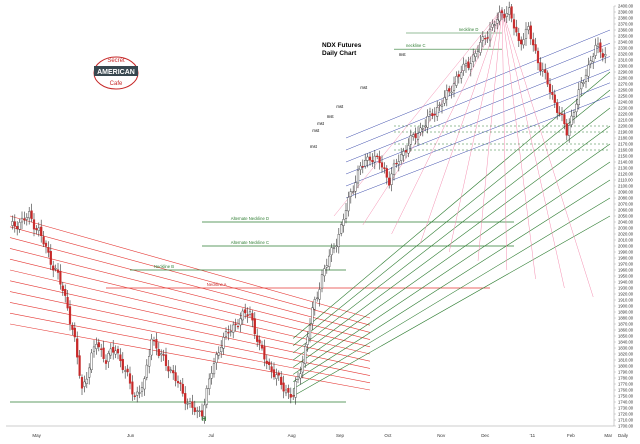 Image resolution: width=640 pixels, height=444 pixels. Describe the element at coordinates (626, 108) in the screenshot. I see `y-tick-label: 2230.00` at that location.